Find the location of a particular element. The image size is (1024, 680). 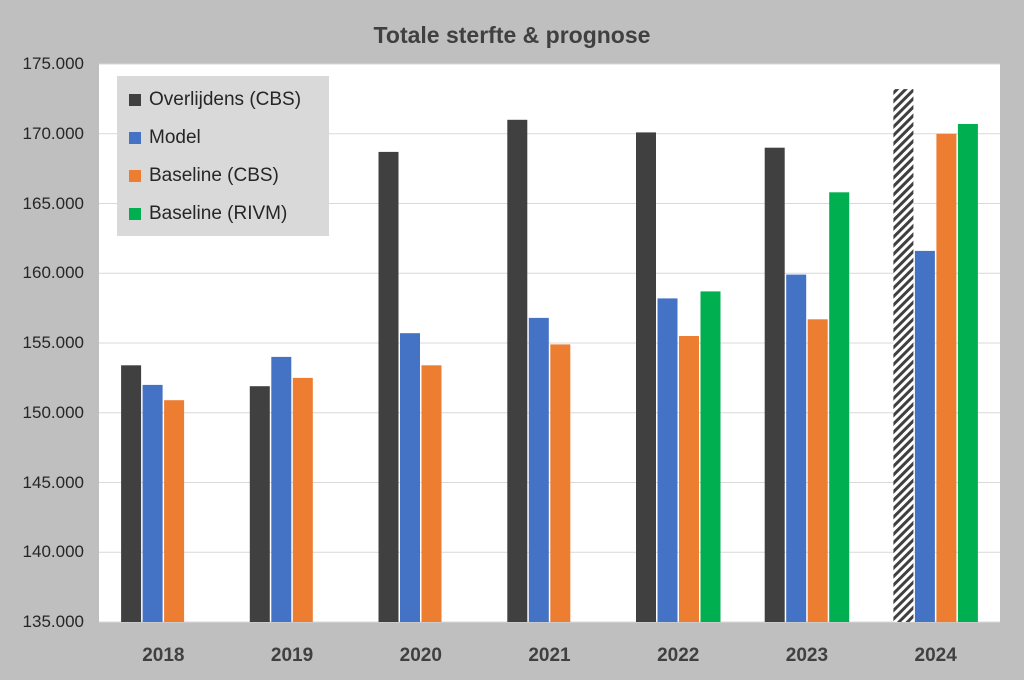

bar-2-2021 is located at coordinates (560, 483).